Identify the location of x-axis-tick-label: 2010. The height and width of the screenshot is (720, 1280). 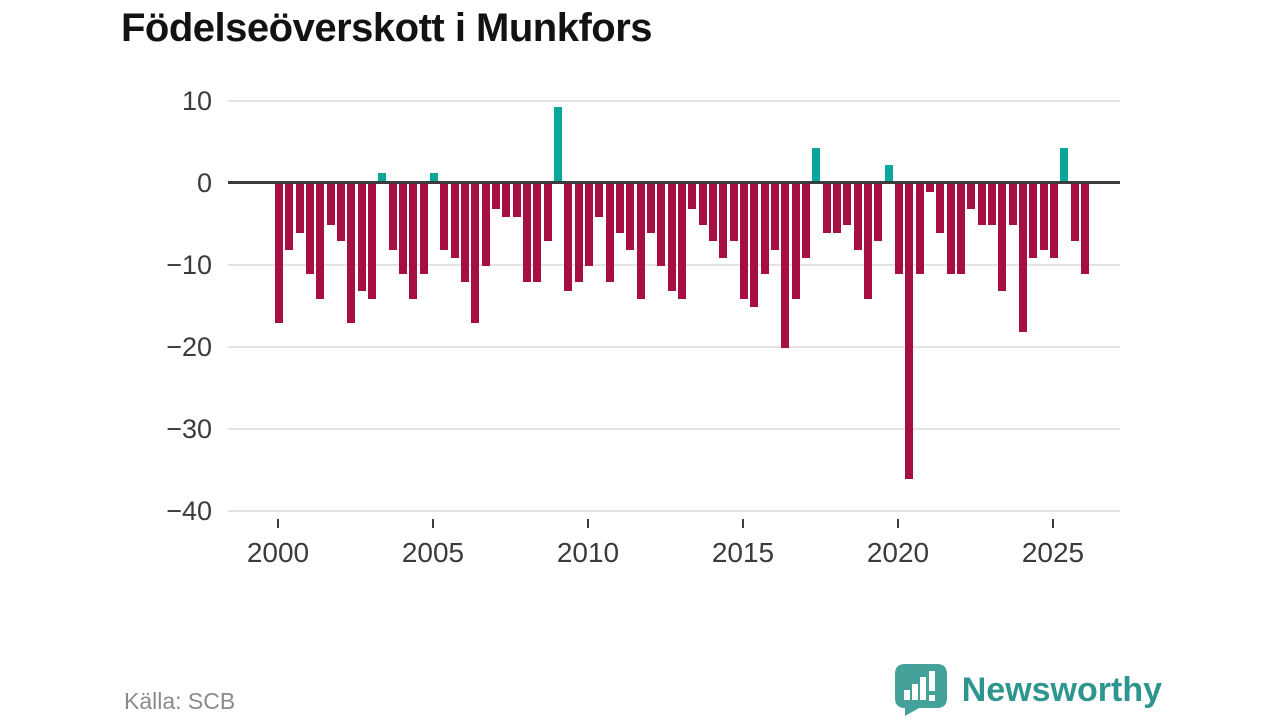
(588, 552).